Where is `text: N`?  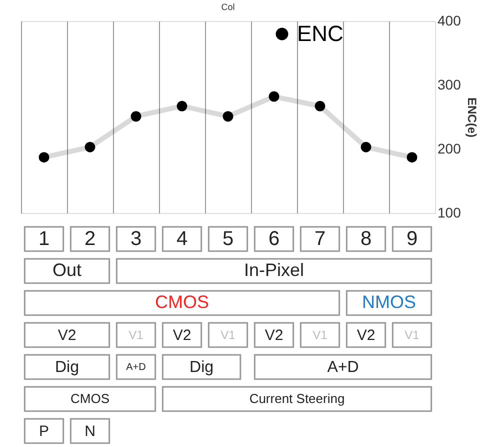
text: N is located at coordinates (90, 431).